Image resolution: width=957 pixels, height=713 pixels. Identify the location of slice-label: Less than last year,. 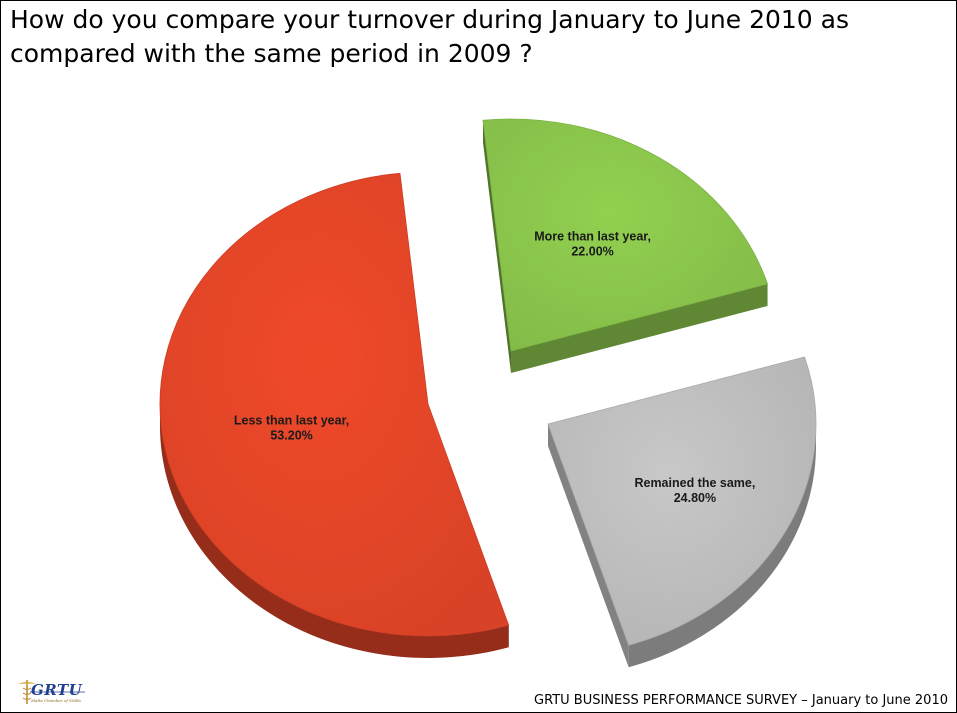
(291, 421).